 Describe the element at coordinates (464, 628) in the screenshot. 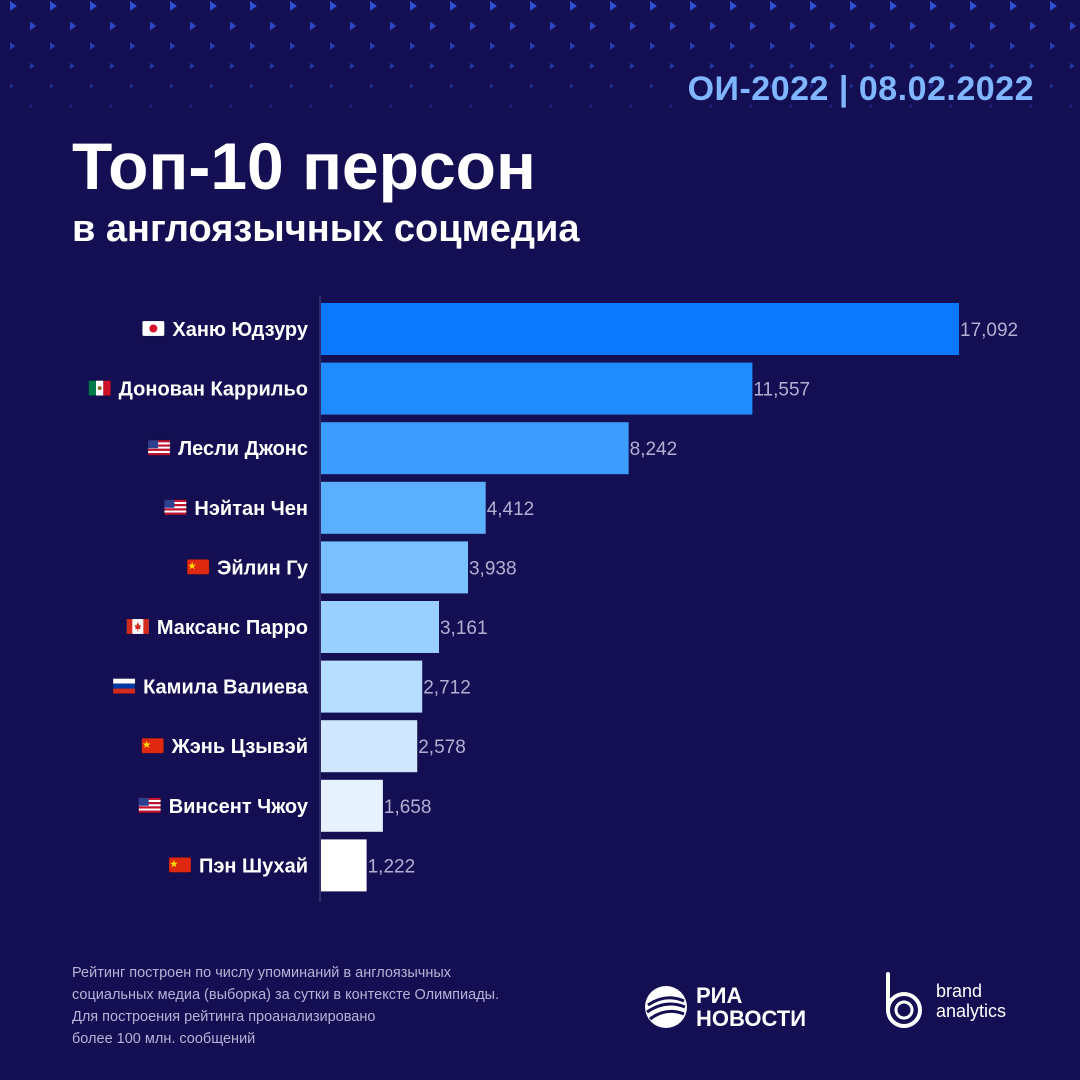

I see `bar-value-label: 3,161` at that location.